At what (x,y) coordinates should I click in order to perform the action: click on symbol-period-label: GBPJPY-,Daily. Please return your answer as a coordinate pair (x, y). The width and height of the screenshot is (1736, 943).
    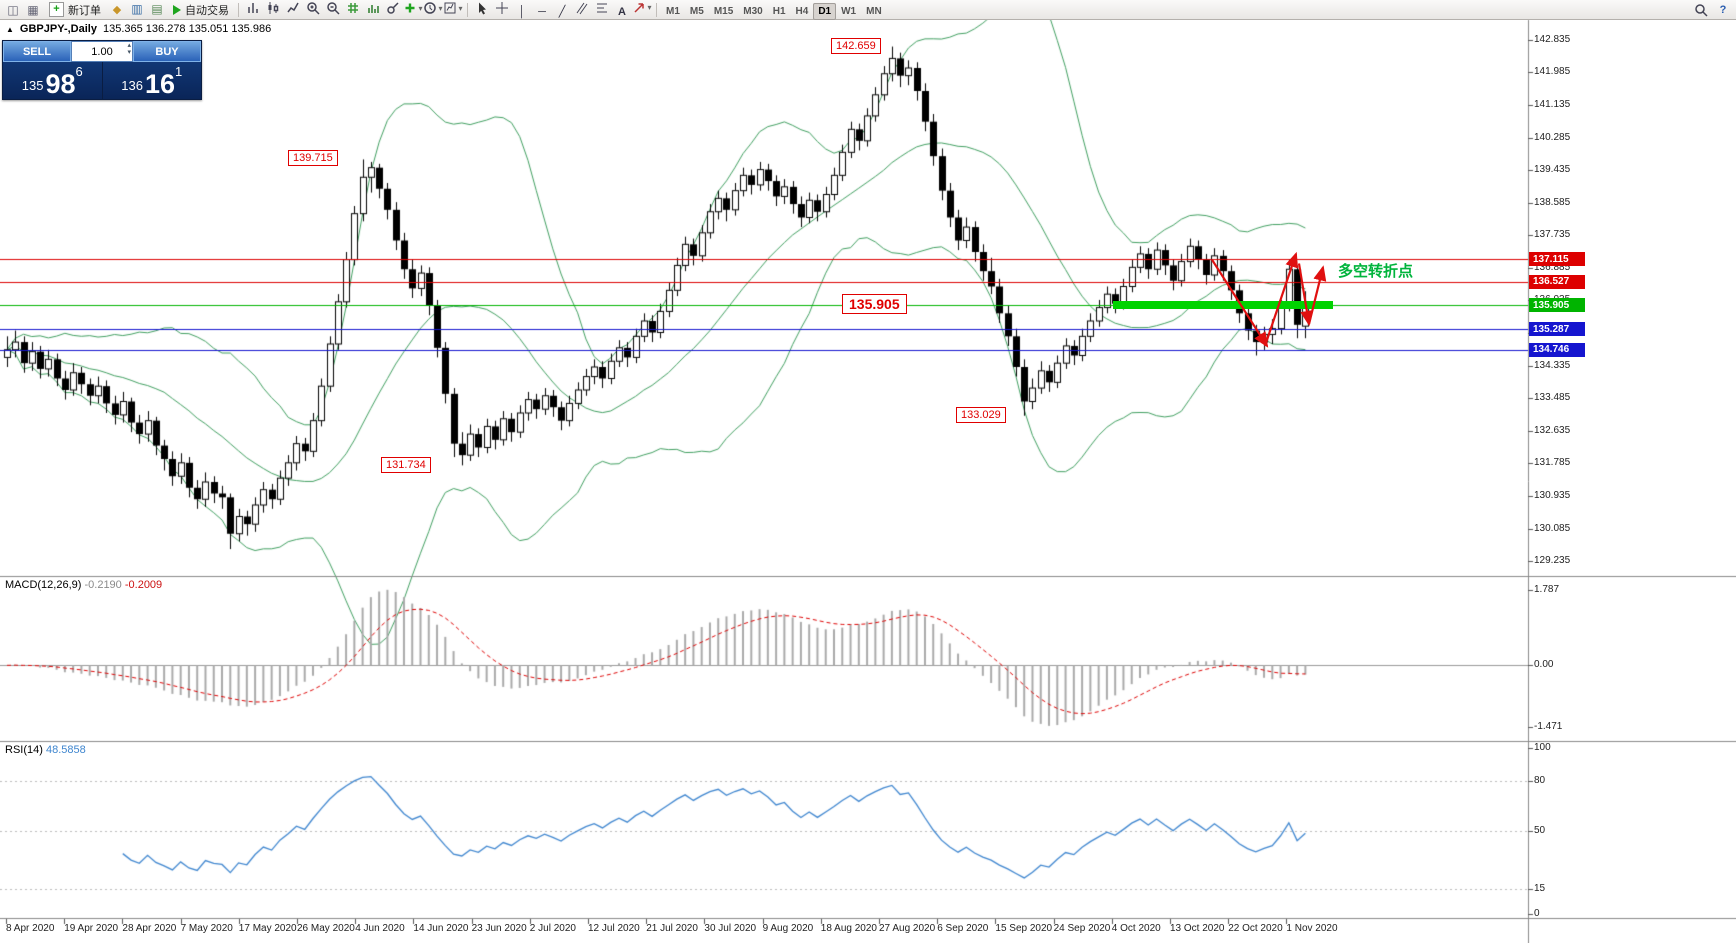
    Looking at the image, I should click on (58, 29).